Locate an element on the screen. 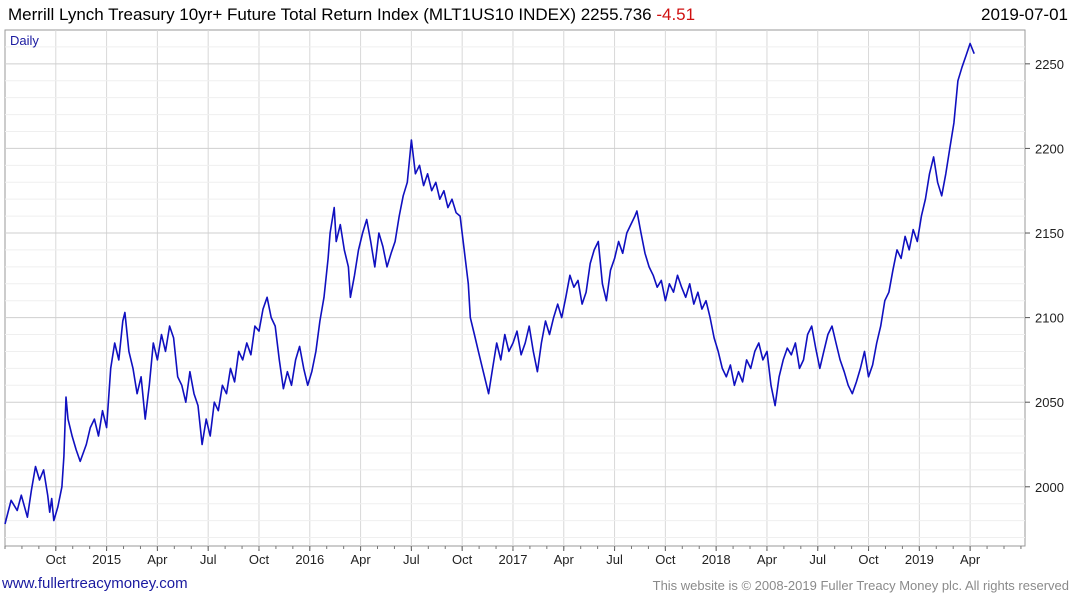 This screenshot has height=600, width=1075. y-tick-label: 2000 is located at coordinates (1049, 487).